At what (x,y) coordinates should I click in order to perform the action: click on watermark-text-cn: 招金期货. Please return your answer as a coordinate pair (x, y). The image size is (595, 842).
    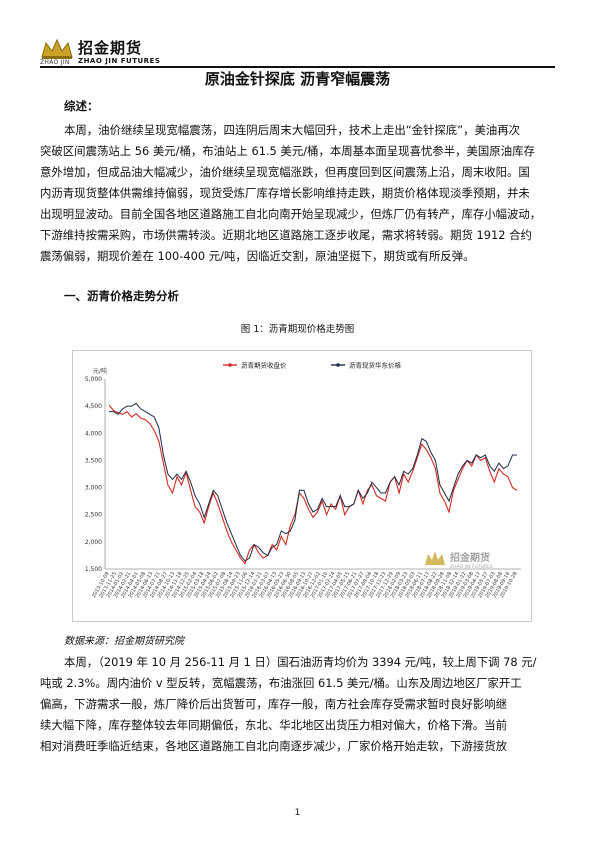
    Looking at the image, I should click on (470, 557).